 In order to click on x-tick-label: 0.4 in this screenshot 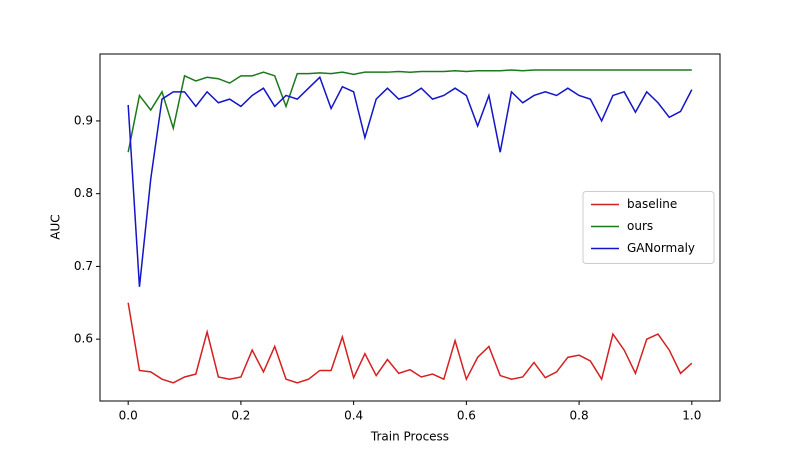, I will do `click(353, 416)`.